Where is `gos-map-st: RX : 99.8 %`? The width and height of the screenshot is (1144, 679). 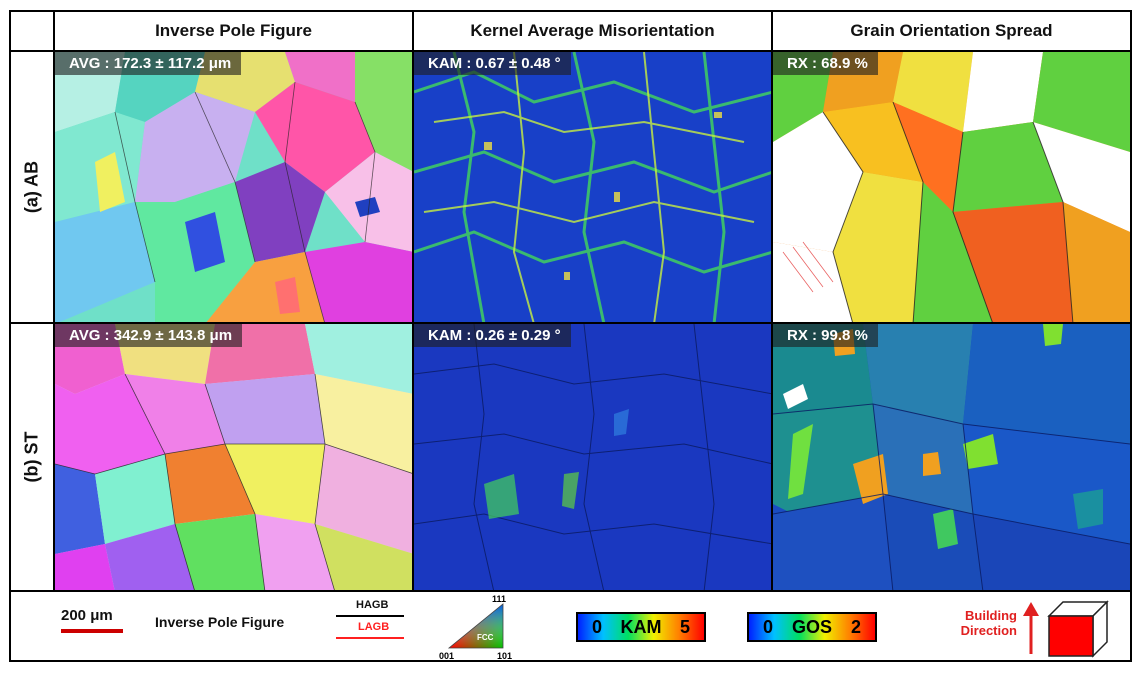 gos-map-st: RX : 99.8 % is located at coordinates (951, 458).